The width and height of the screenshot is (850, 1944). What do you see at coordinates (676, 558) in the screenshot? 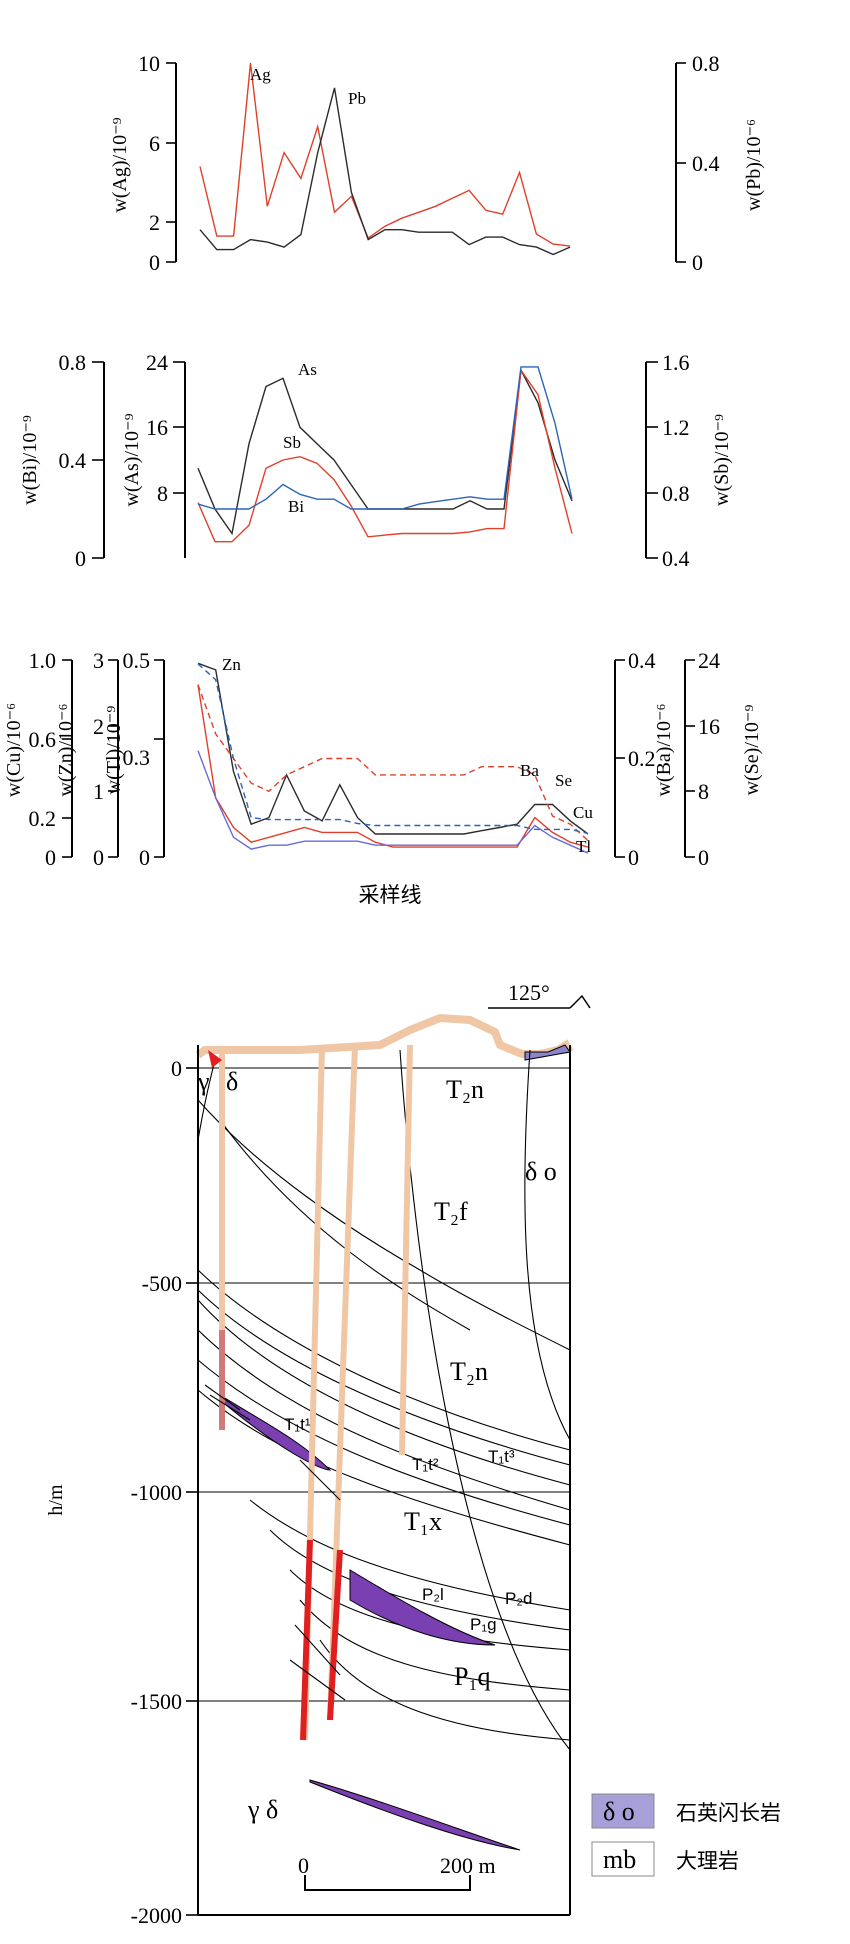
I see `sb-tick-0.4: 0.4` at bounding box center [676, 558].